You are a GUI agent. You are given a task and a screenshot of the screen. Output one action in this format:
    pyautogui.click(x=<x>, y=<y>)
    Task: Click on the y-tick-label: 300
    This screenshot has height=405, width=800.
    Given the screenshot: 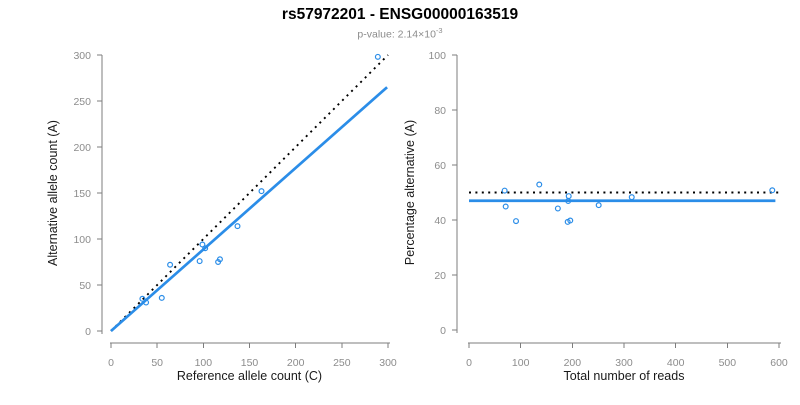 What is the action you would take?
    pyautogui.click(x=82, y=56)
    